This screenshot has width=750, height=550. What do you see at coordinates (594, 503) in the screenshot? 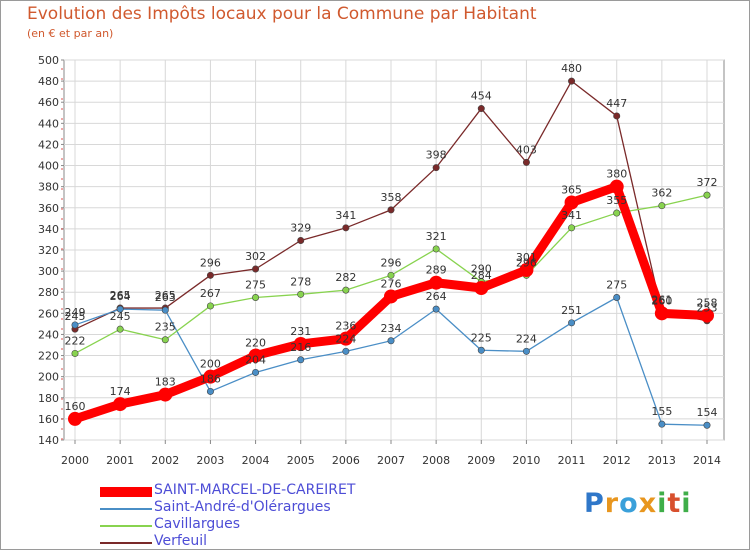
I see `logo-letter: P` at bounding box center [594, 503].